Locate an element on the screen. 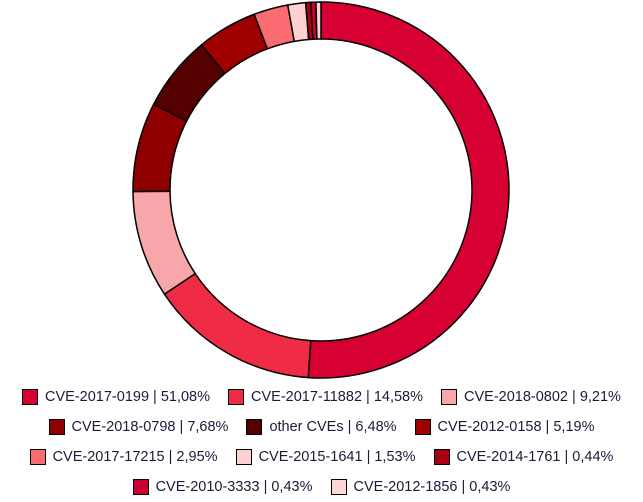 This screenshot has width=643, height=502. legend-item: CVE-2012-1856 | 0,43% is located at coordinates (420, 487).